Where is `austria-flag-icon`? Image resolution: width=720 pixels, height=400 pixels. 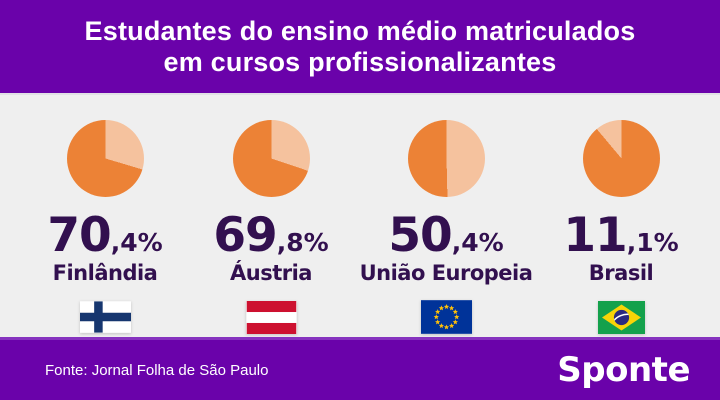 austria-flag-icon is located at coordinates (271, 317).